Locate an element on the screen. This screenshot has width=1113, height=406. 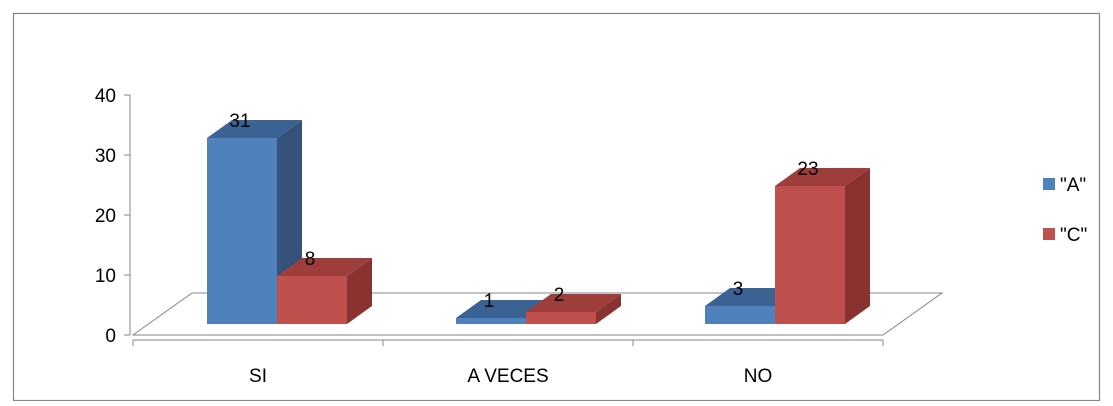
legend-label: "C" is located at coordinates (1073, 235).